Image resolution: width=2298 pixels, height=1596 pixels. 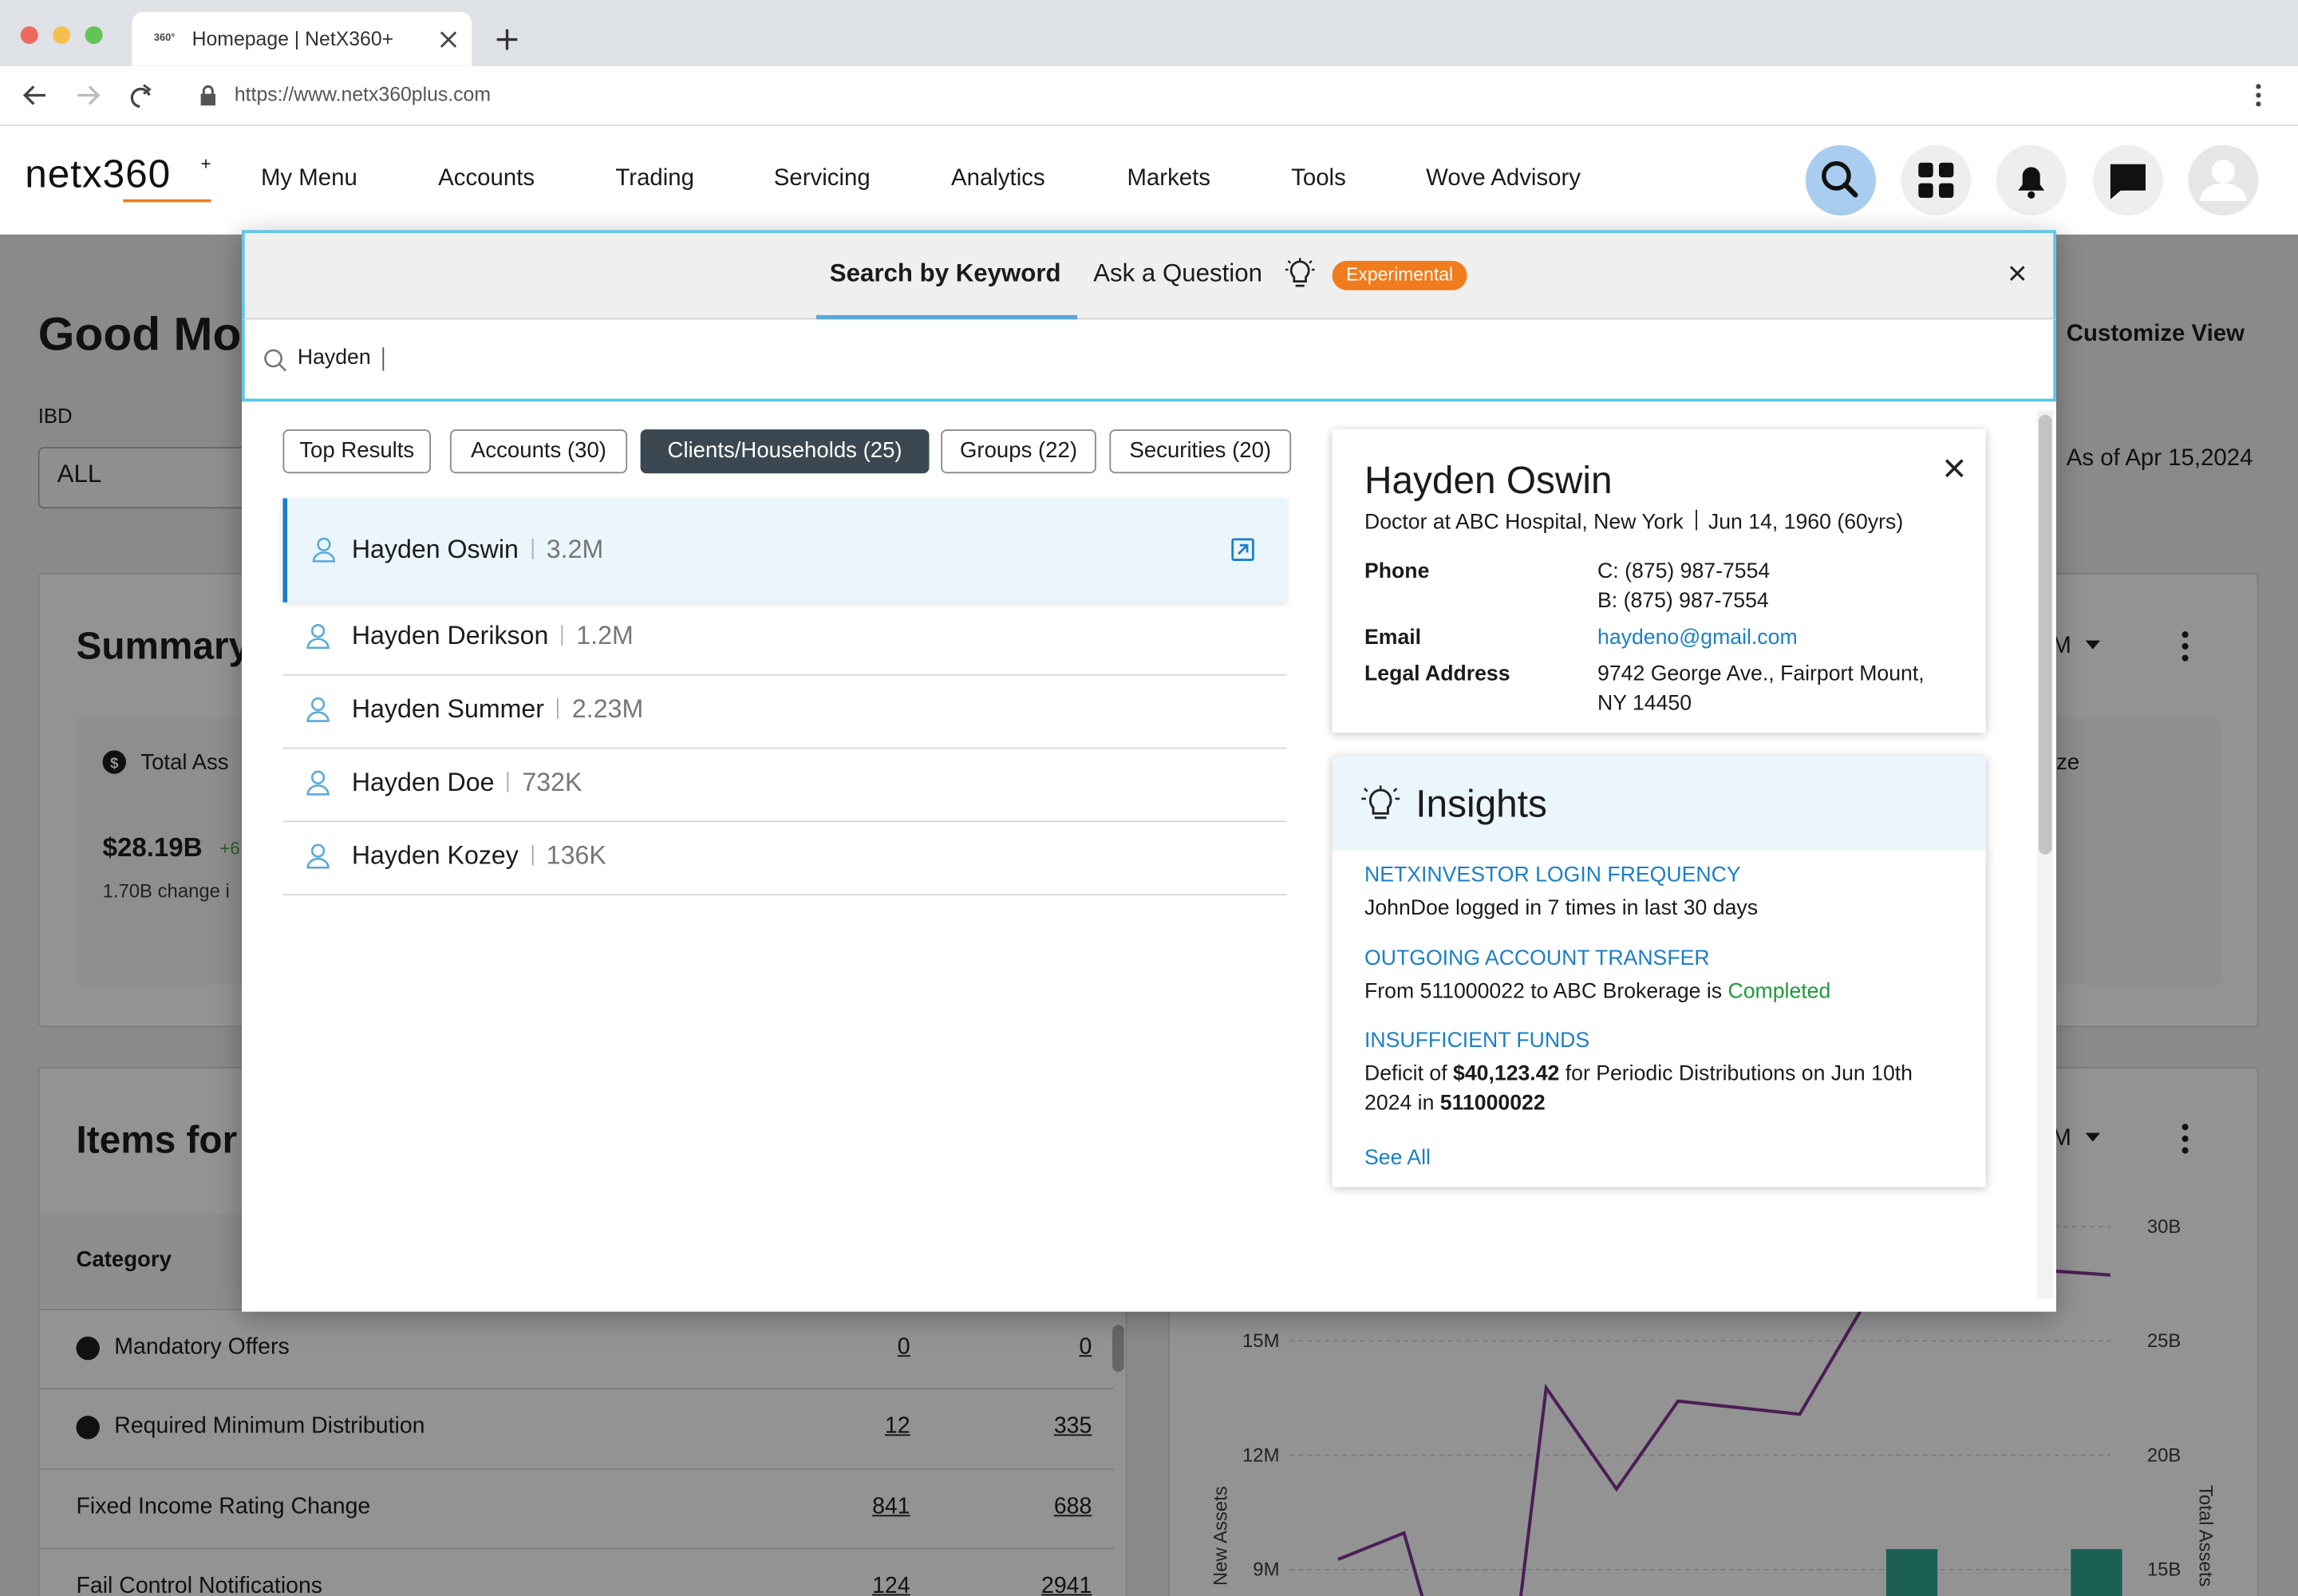 I want to click on left-axis-title: New Assets, so click(x=1220, y=1536).